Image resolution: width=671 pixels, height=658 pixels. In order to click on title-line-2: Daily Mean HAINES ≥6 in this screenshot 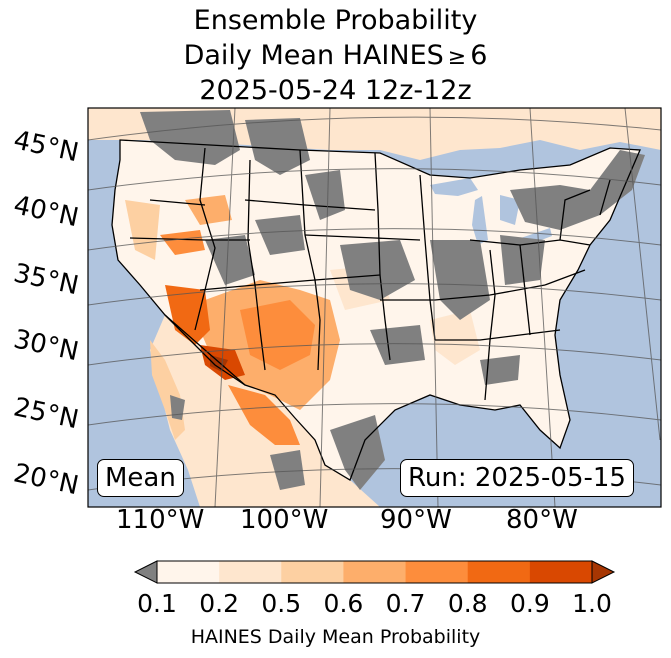, I will do `click(335, 57)`.